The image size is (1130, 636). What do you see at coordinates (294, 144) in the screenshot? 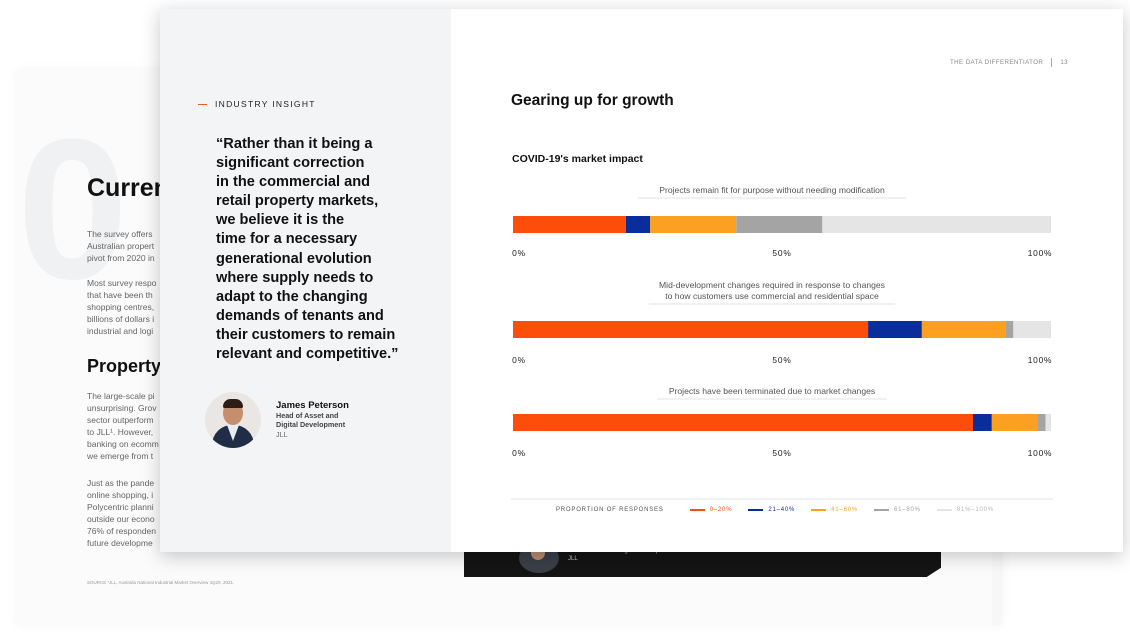
I see `quote-line: “Rather than it being a` at bounding box center [294, 144].